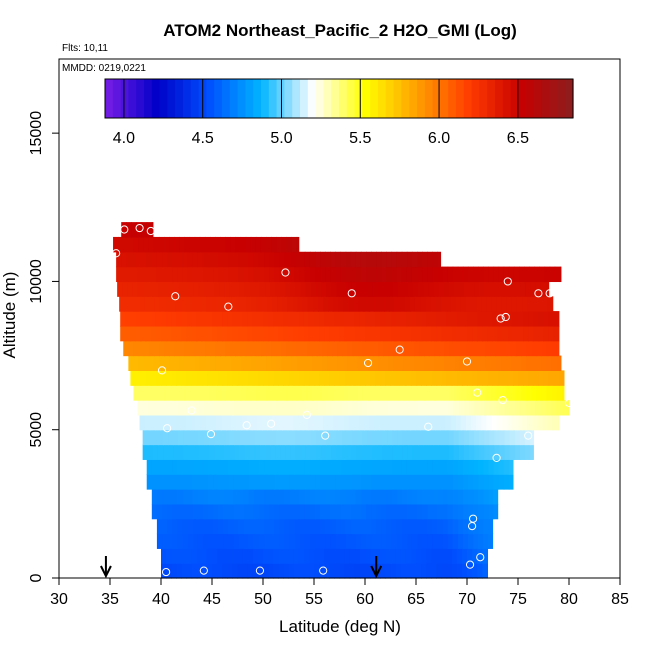 This screenshot has width=650, height=650. I want to click on flight-arrows, so click(241, 567).